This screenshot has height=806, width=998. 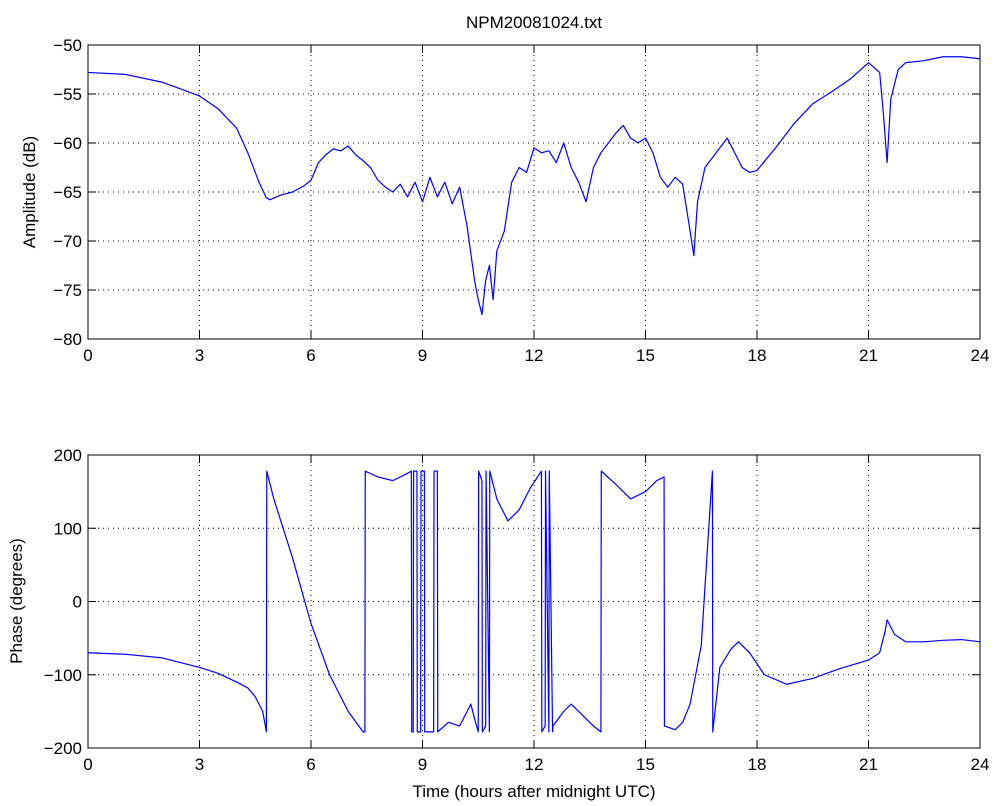 I want to click on phase-y-tick-label: −100, so click(x=63, y=675).